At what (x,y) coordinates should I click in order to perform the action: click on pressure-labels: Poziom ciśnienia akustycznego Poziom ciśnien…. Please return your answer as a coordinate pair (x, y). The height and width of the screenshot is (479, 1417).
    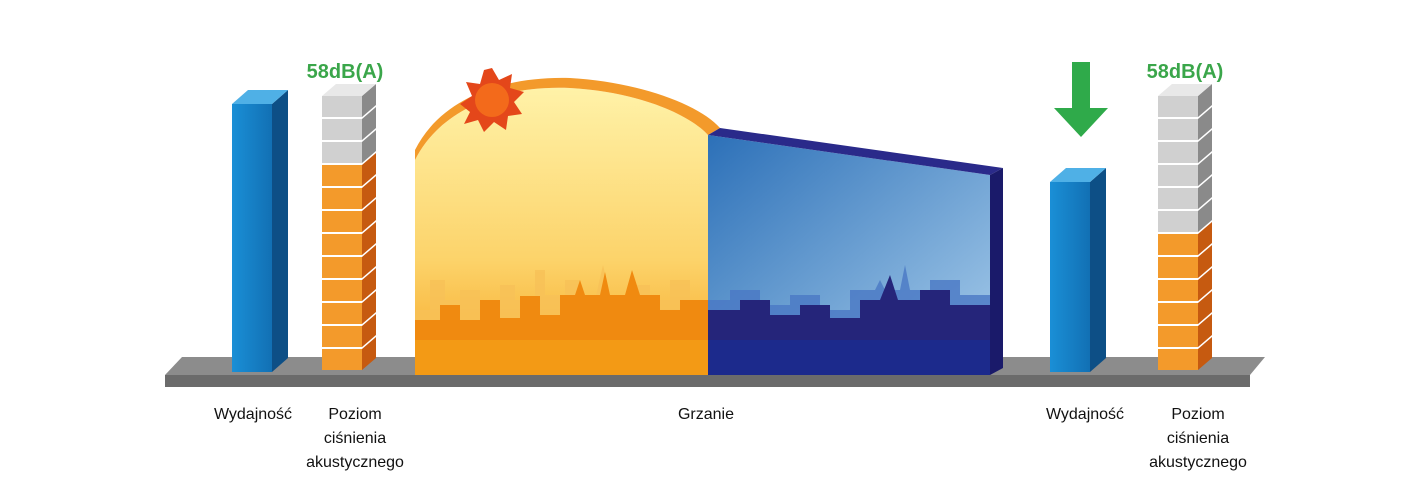
    Looking at the image, I should click on (776, 438).